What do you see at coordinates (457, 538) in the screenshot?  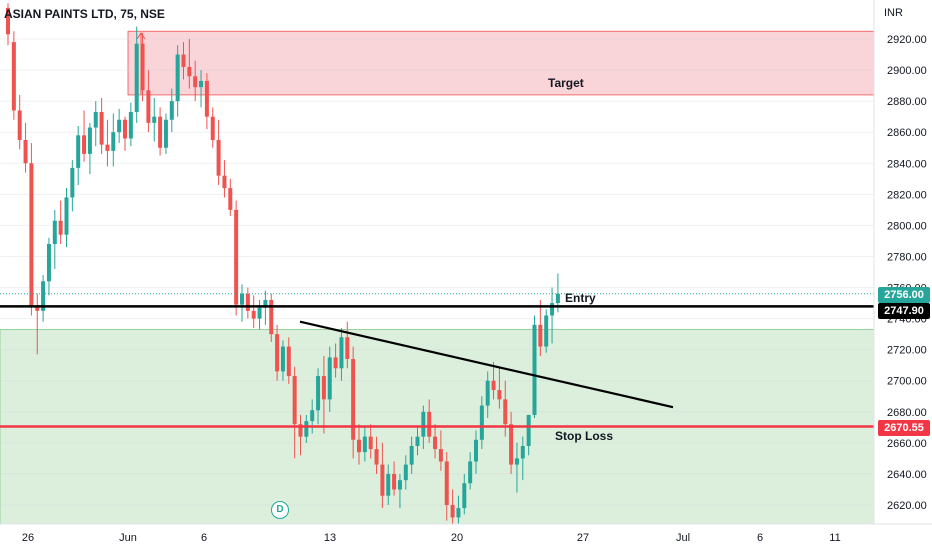 I see `x-tick-label: 20` at bounding box center [457, 538].